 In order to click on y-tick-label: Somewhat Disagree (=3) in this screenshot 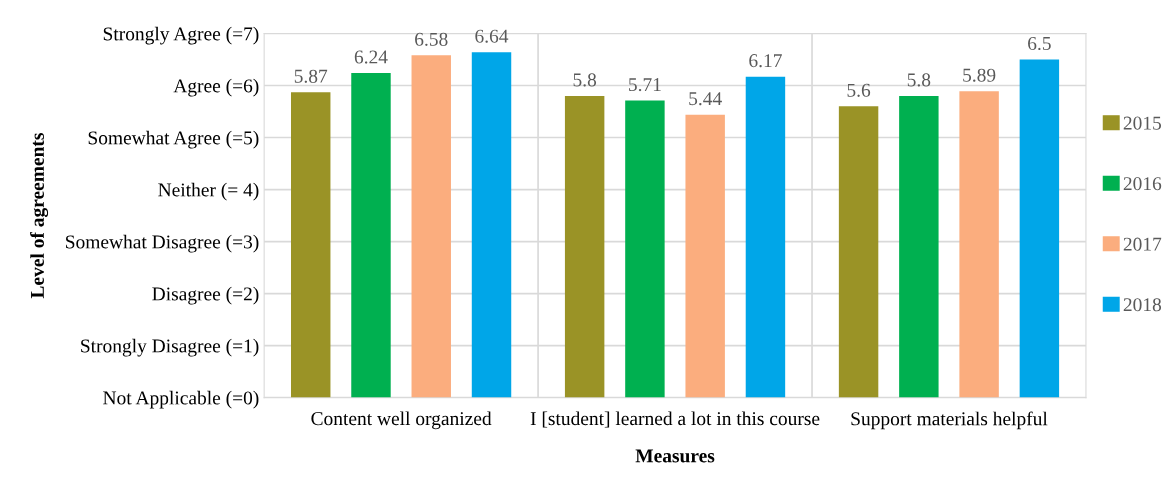, I will do `click(162, 243)`.